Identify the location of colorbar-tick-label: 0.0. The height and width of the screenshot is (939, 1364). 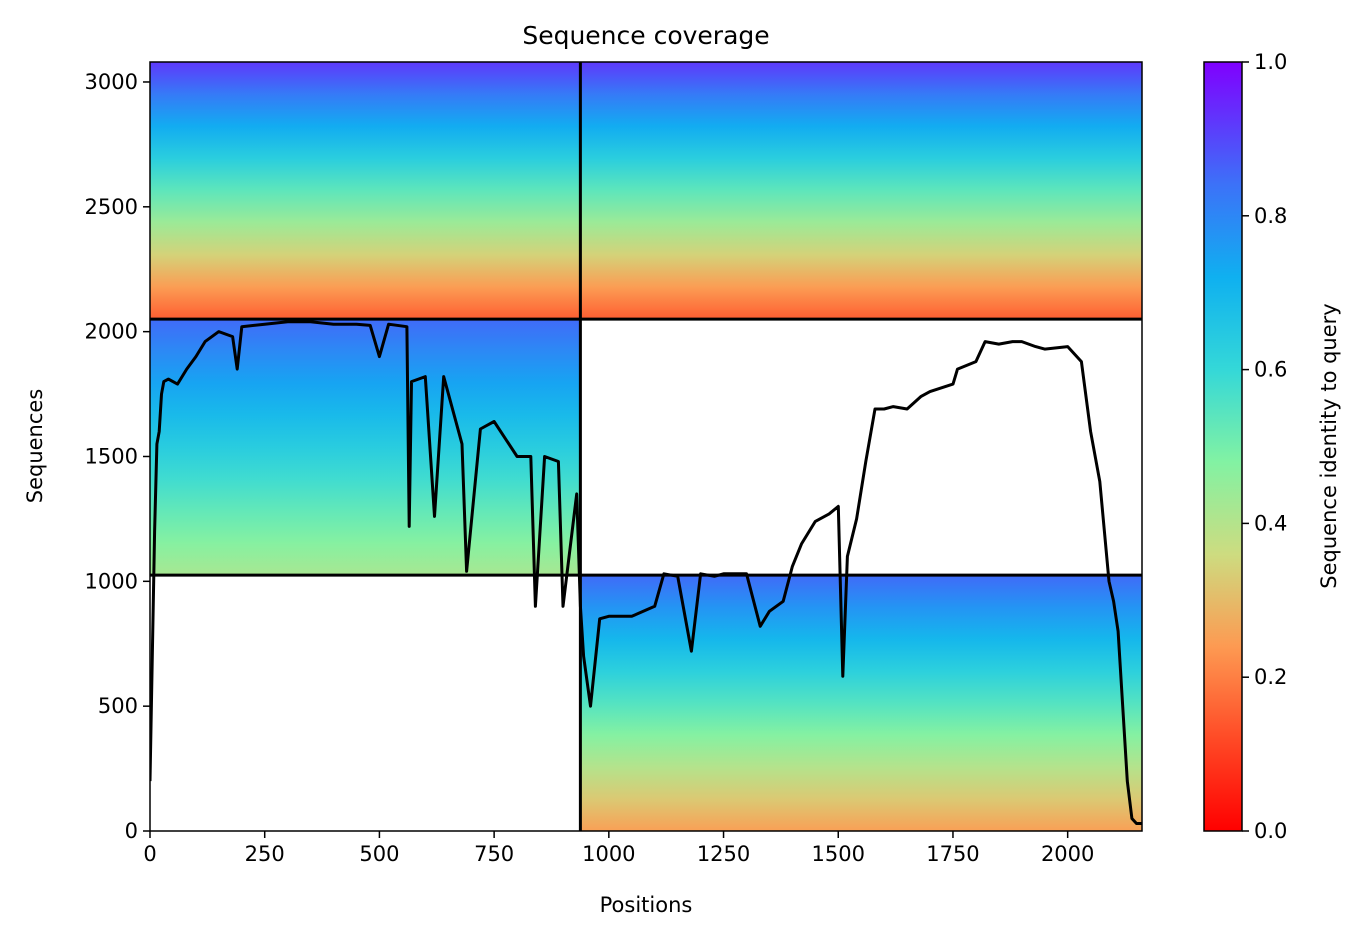
(1270, 831).